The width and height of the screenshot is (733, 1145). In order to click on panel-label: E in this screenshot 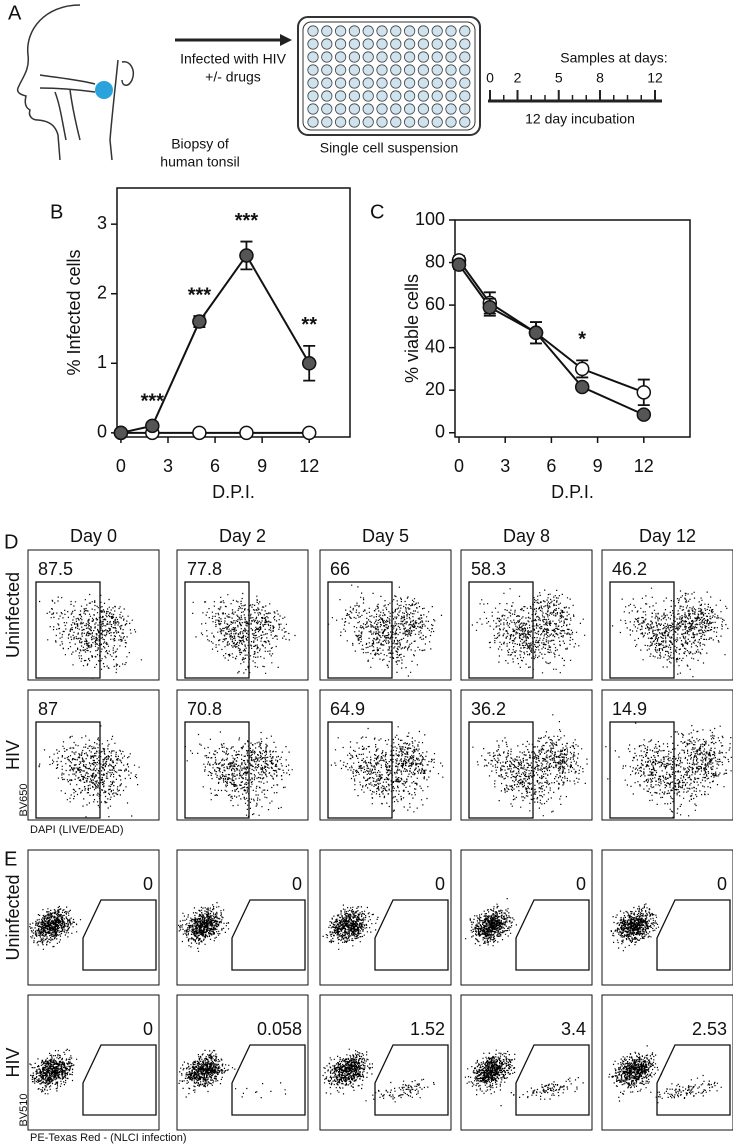, I will do `click(10, 859)`.